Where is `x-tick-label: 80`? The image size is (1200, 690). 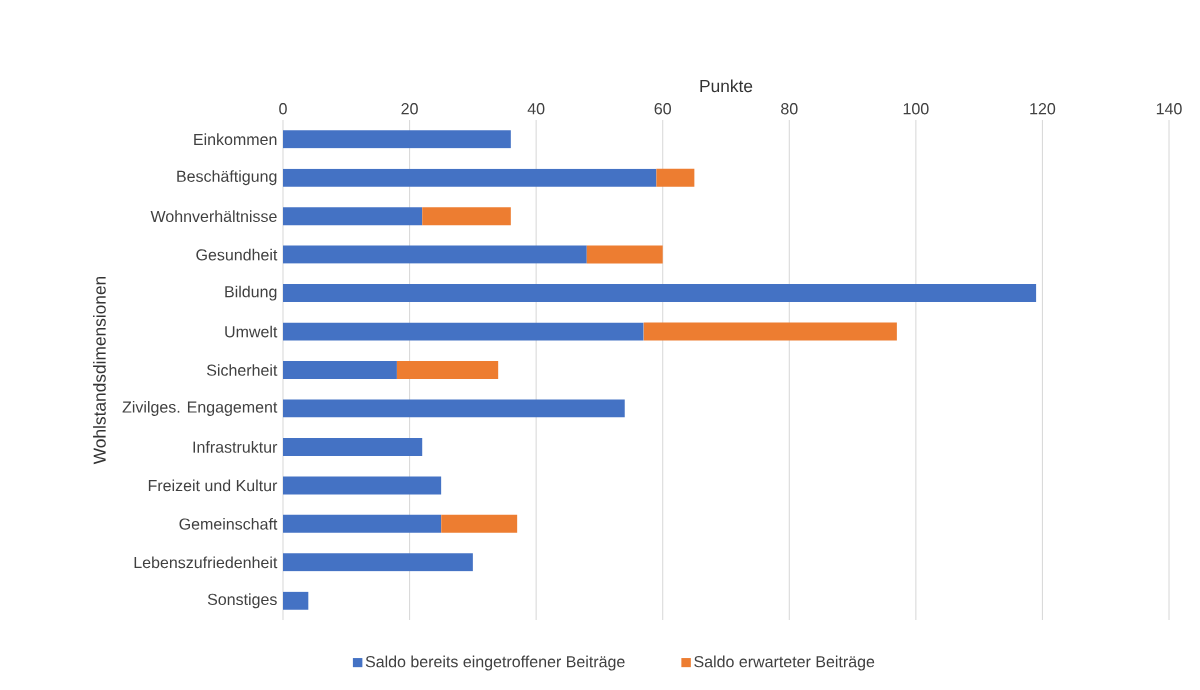 x-tick-label: 80 is located at coordinates (789, 109).